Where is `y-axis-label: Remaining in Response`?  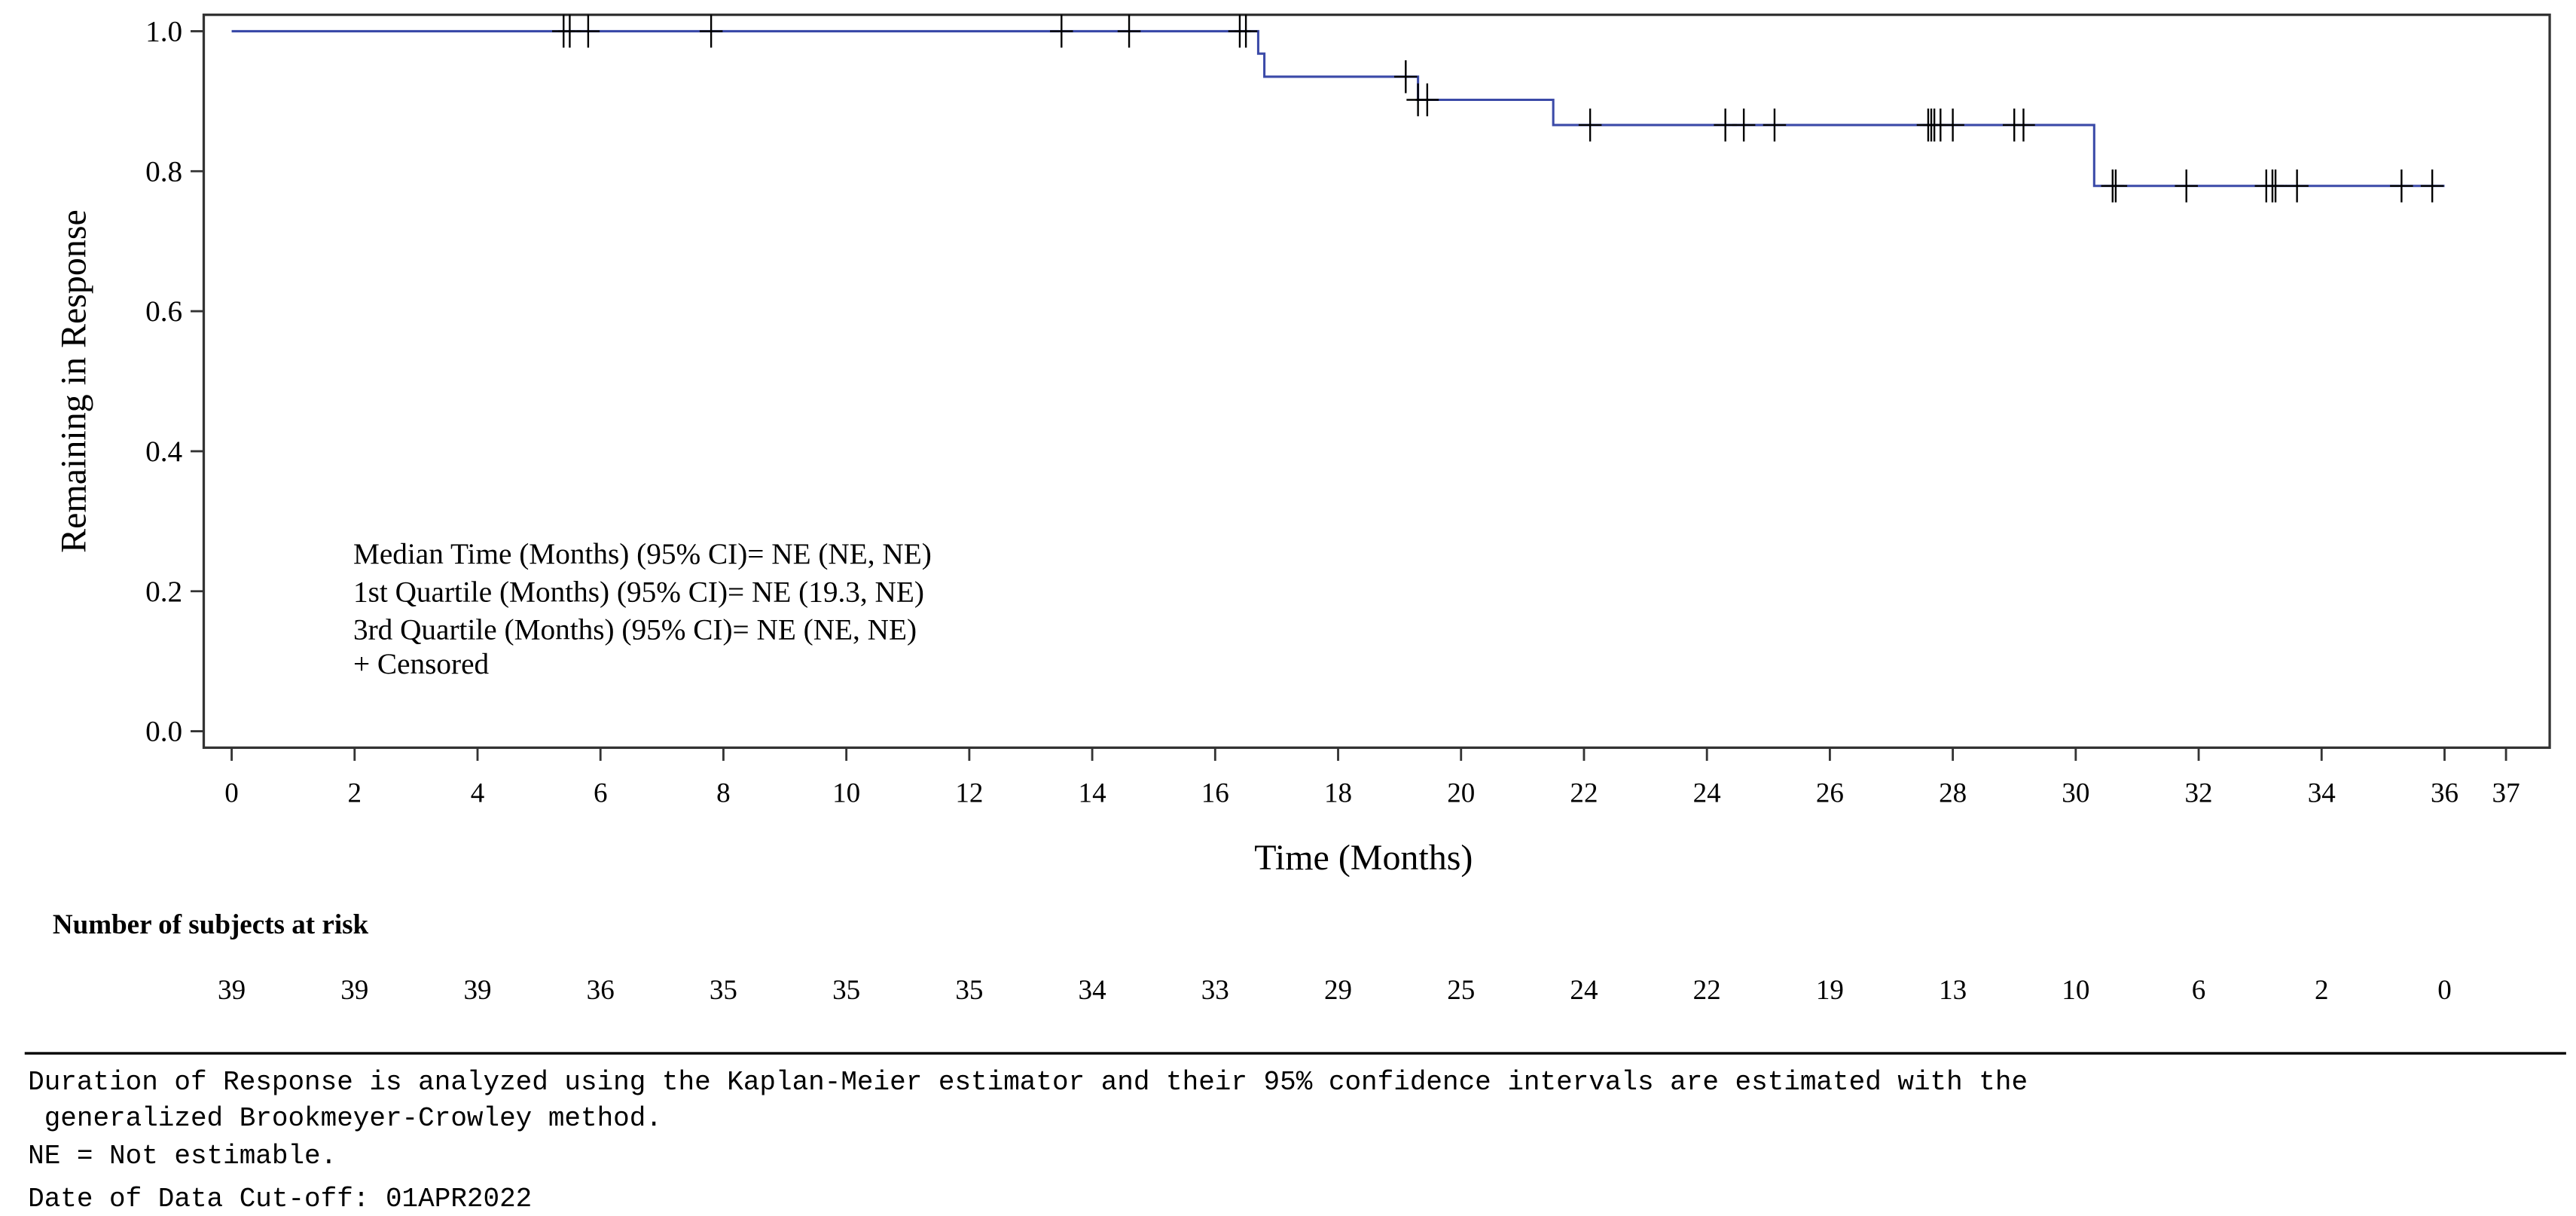 y-axis-label: Remaining in Response is located at coordinates (73, 381).